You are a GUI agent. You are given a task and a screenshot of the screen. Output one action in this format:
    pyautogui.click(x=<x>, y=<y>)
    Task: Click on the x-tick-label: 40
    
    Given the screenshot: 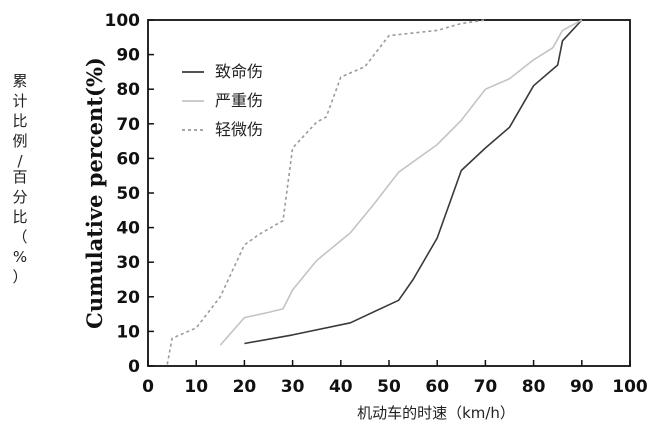 What is the action you would take?
    pyautogui.click(x=341, y=387)
    